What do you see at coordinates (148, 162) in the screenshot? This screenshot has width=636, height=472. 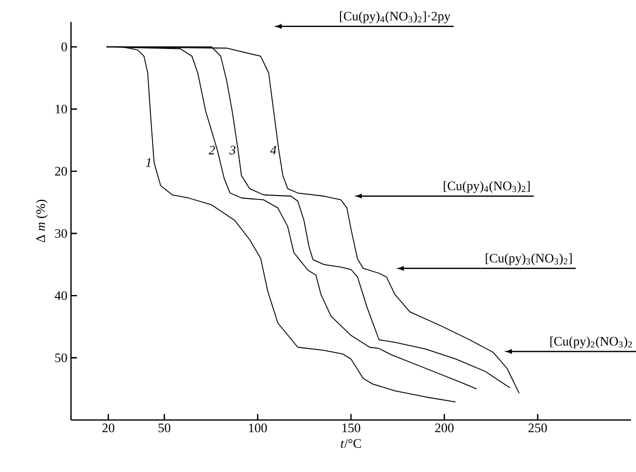 I see `series-label: 1` at bounding box center [148, 162].